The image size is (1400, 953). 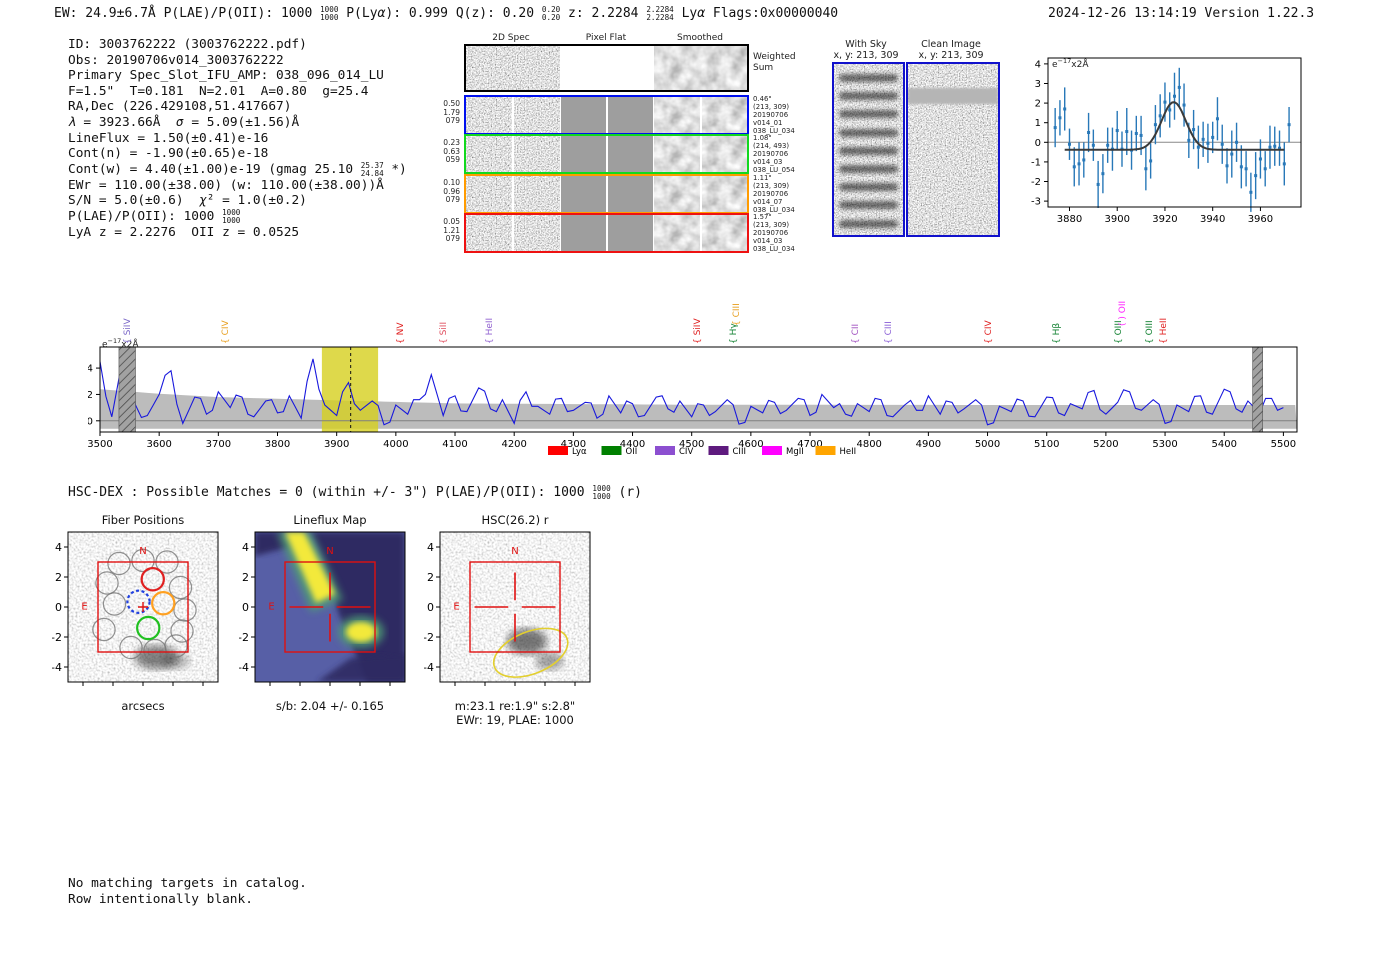 I want to click on x-tick-label: 4900, so click(x=928, y=444).